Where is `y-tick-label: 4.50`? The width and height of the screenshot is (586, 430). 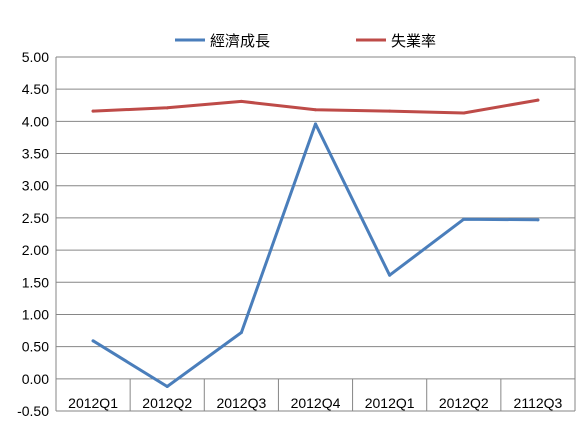
y-tick-label: 4.50 is located at coordinates (35, 89).